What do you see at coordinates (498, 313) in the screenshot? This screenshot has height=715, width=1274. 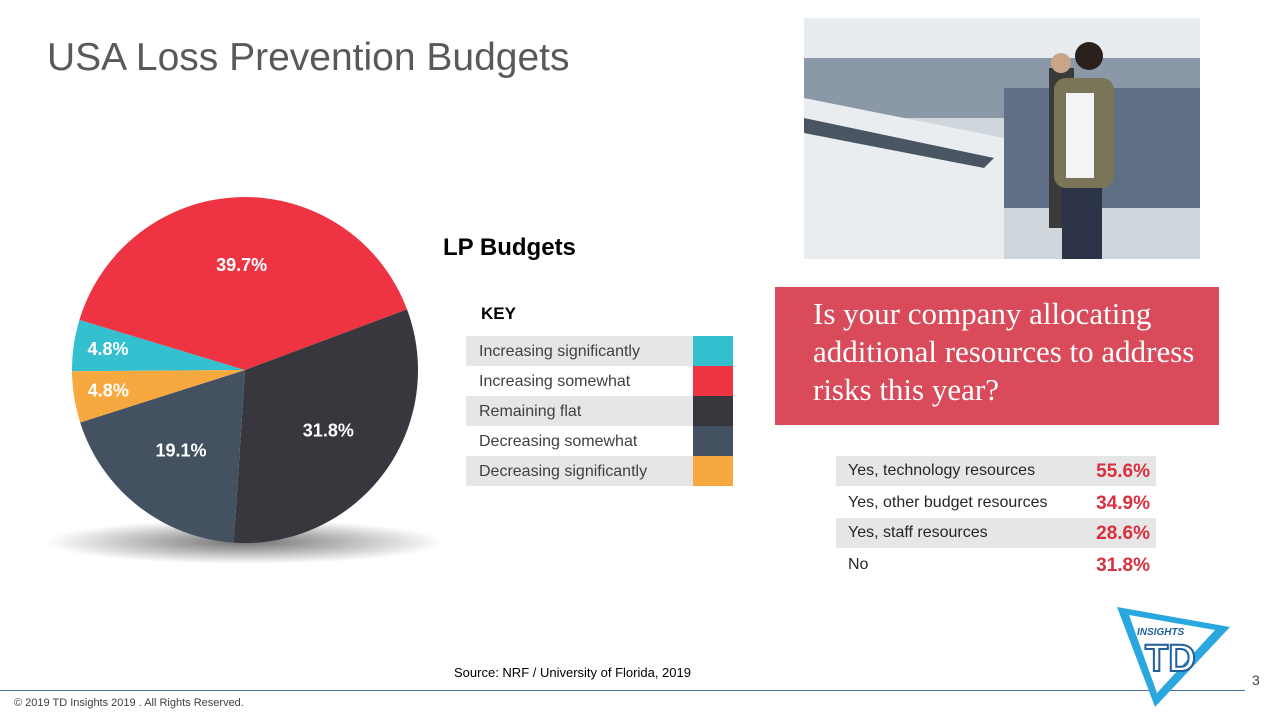 I see `legend-title: KEY` at bounding box center [498, 313].